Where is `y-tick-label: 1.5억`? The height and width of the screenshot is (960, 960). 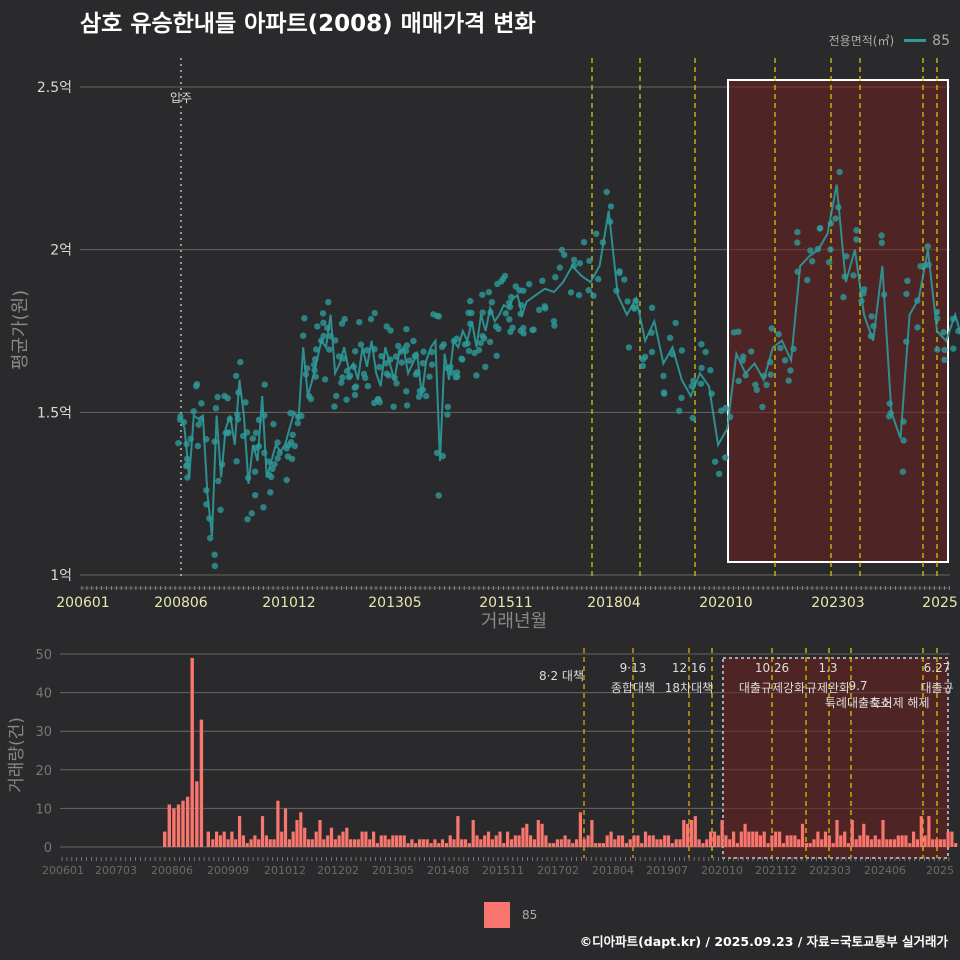 y-tick-label: 1.5억 is located at coordinates (54, 413).